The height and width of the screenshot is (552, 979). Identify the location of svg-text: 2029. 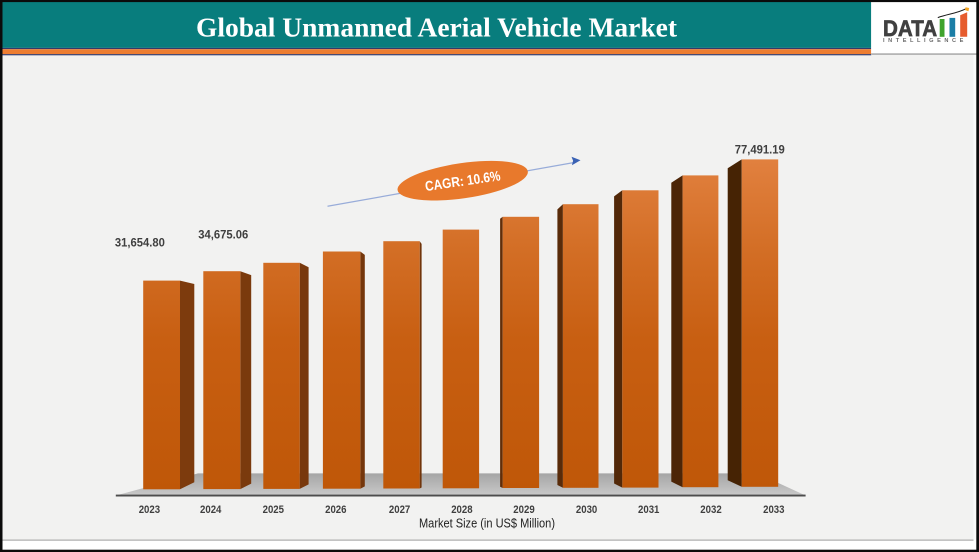
(523, 510).